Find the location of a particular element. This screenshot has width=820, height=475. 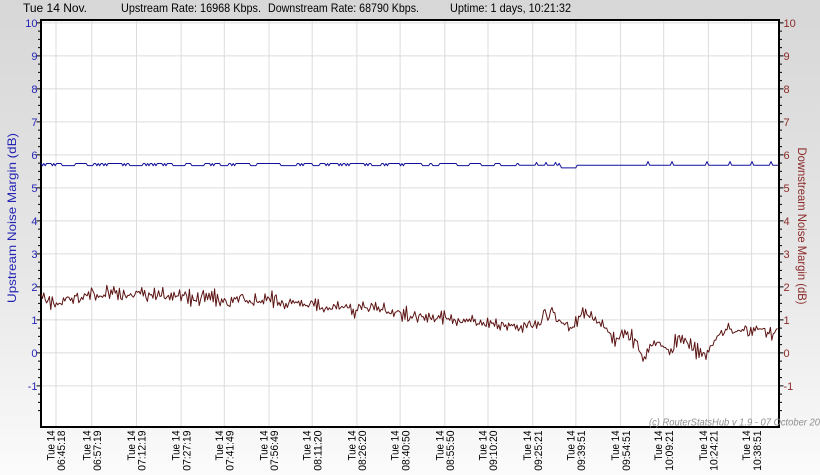

svg-text: Downstream Rate: 68790 Kbps. is located at coordinates (343, 8).